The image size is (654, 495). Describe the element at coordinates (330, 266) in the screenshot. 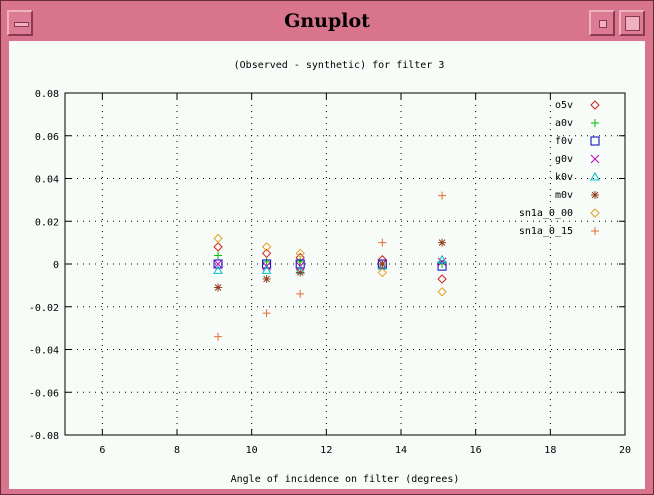

I see `data-points` at that location.